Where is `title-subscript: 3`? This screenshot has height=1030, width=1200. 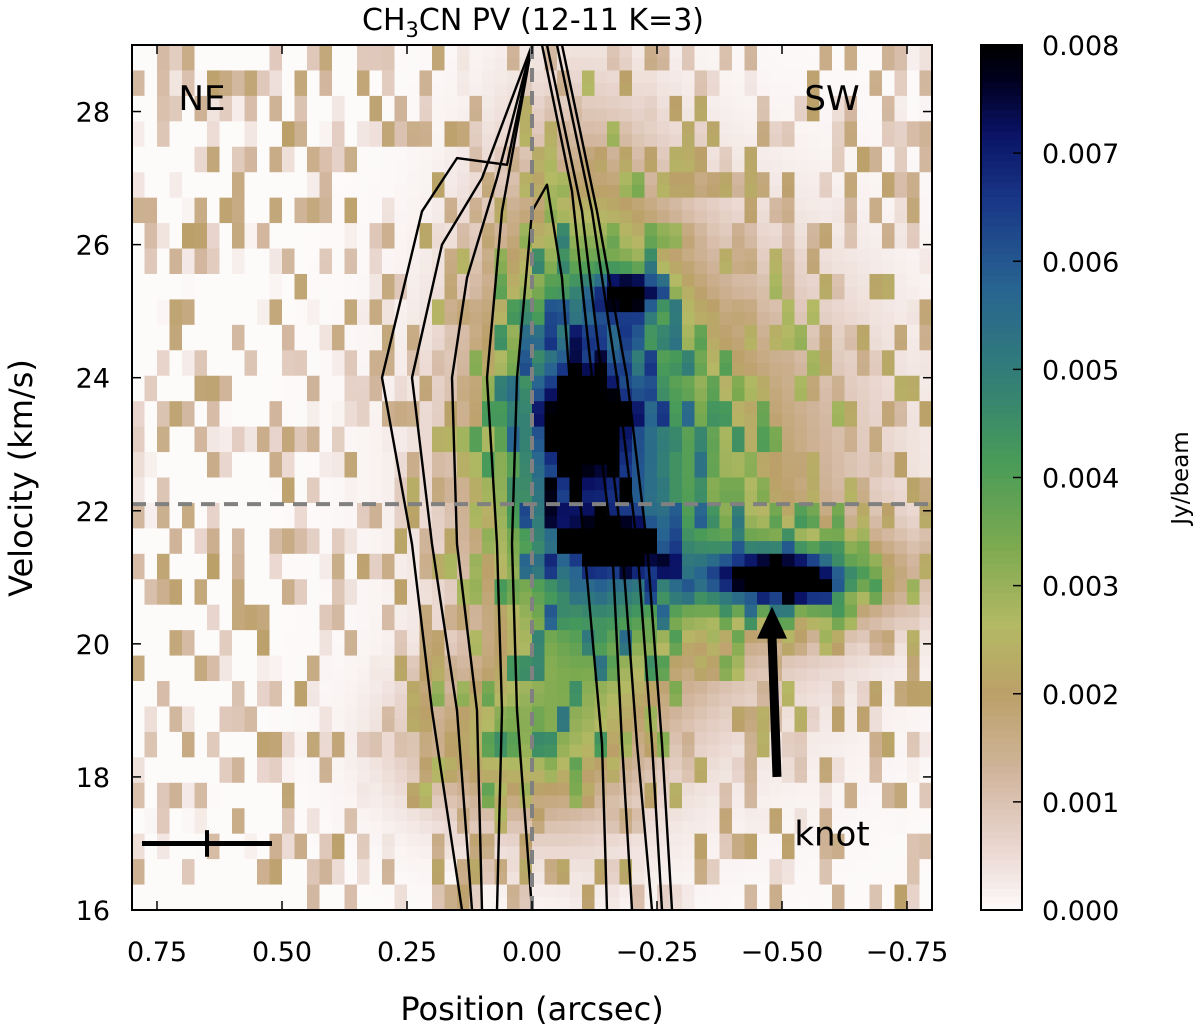 title-subscript: 3 is located at coordinates (412, 30).